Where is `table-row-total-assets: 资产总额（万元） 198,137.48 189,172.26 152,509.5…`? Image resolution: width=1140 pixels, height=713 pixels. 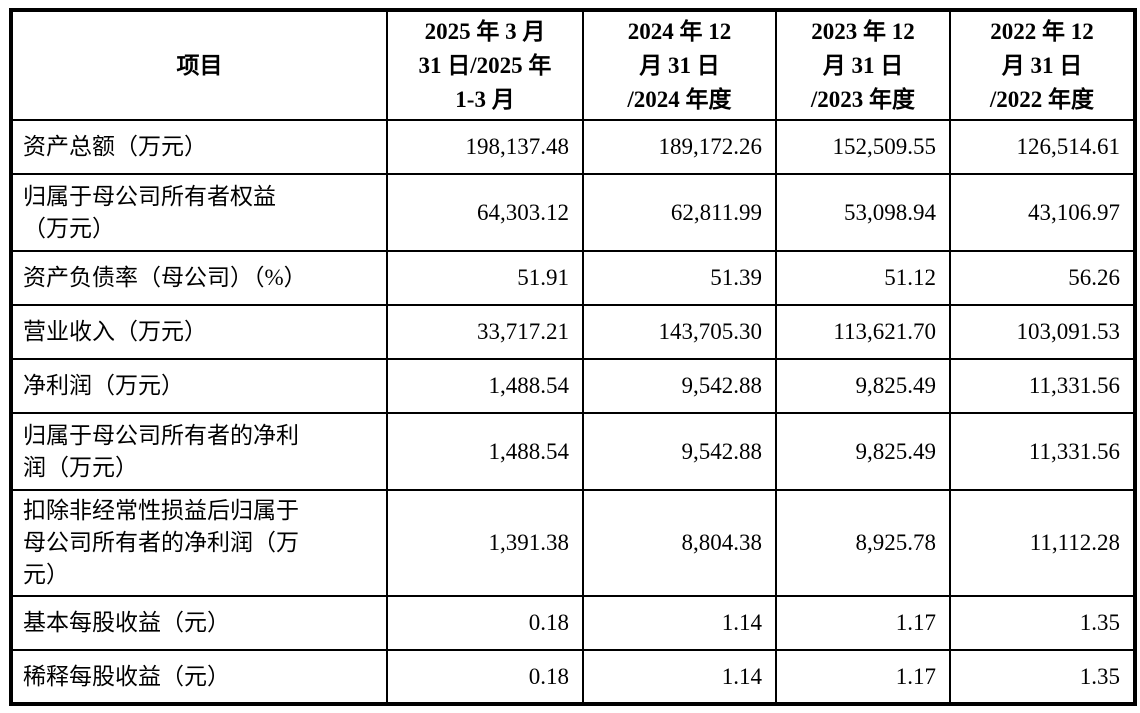 table-row-total-assets: 资产总额（万元） 198,137.48 189,172.26 152,509.5… is located at coordinates (573, 147).